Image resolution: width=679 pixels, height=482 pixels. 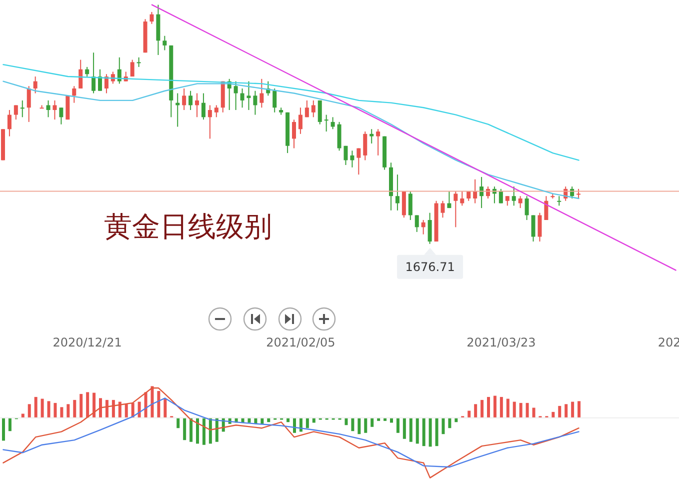 What do you see at coordinates (430, 267) in the screenshot?
I see `annotation: 1676.71` at bounding box center [430, 267].